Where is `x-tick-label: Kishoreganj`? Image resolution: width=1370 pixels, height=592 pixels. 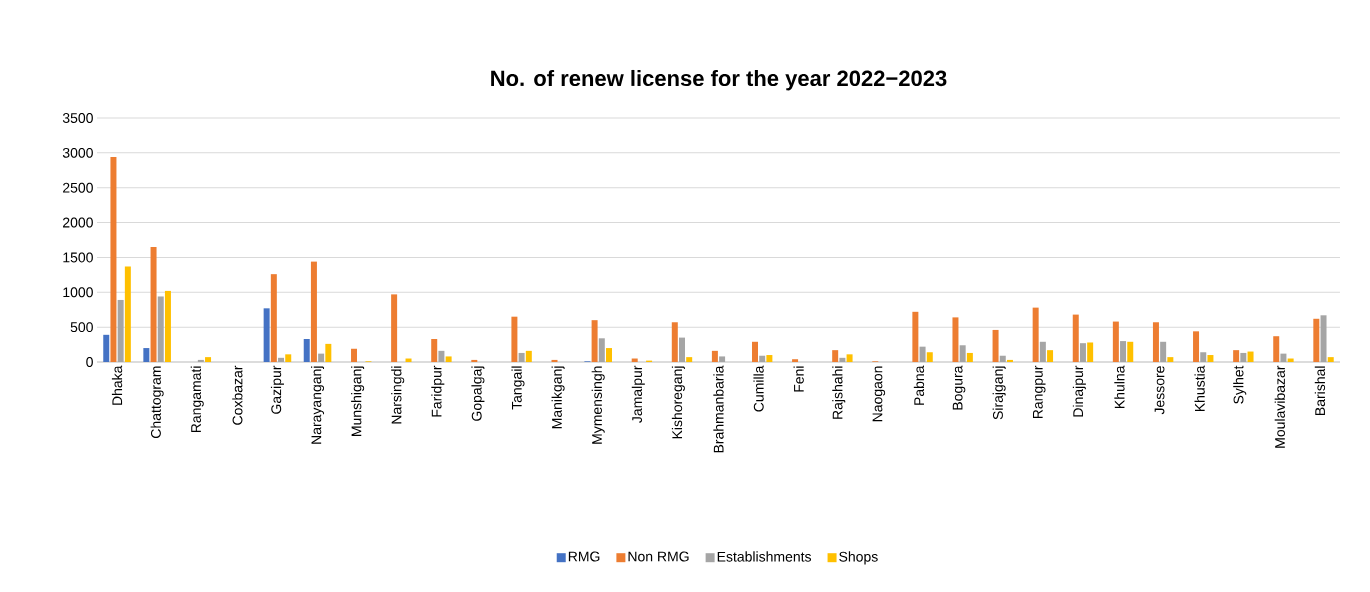
x-tick-label: Kishoreganj is located at coordinates (678, 402).